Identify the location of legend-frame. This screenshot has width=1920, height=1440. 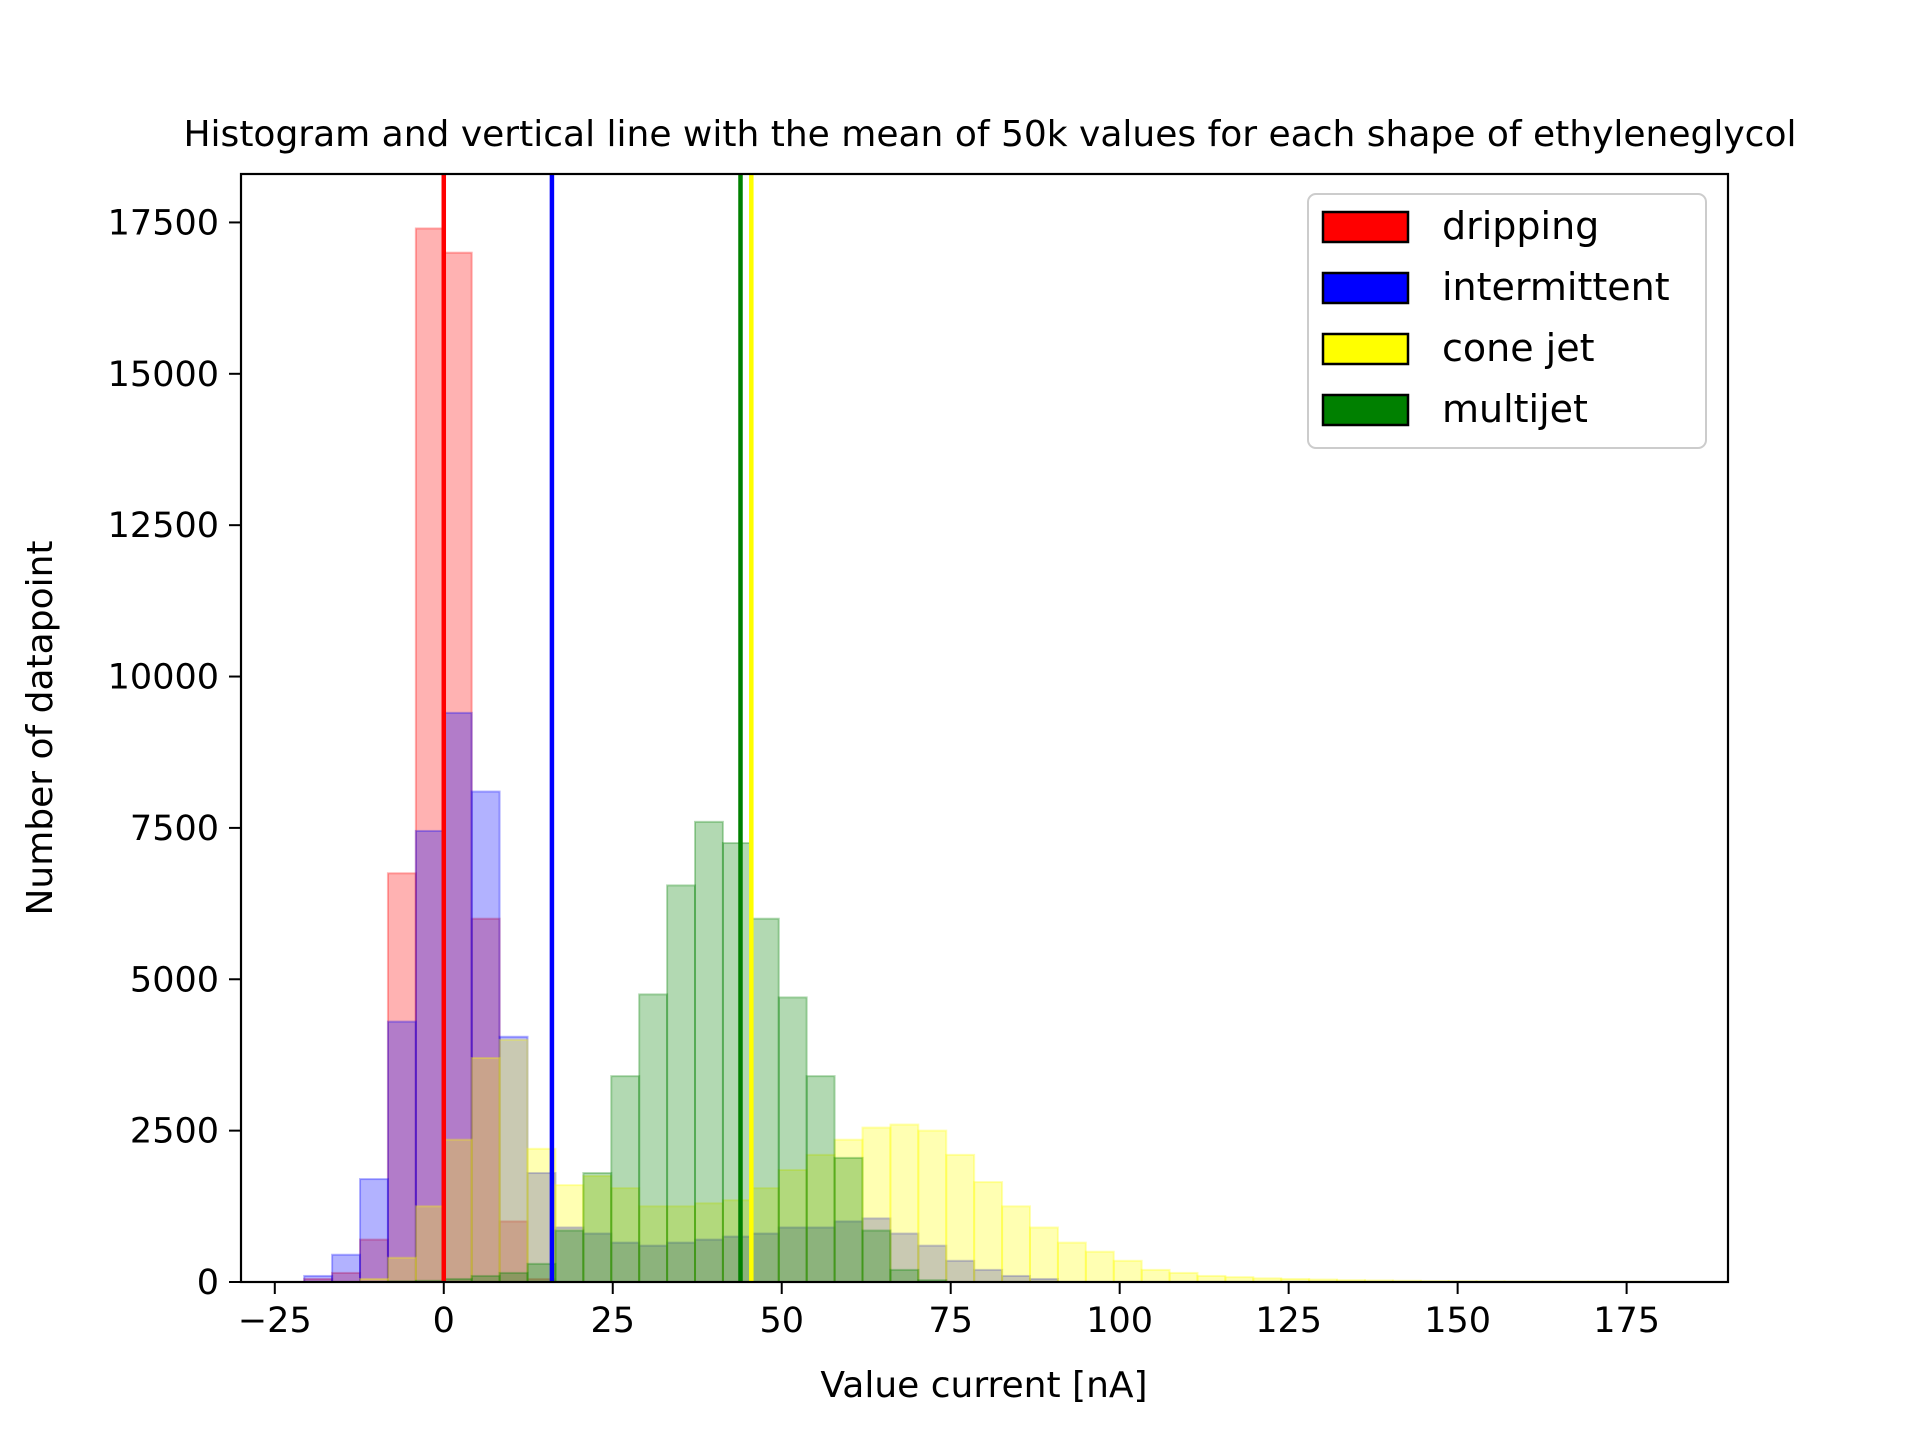
(1507, 321).